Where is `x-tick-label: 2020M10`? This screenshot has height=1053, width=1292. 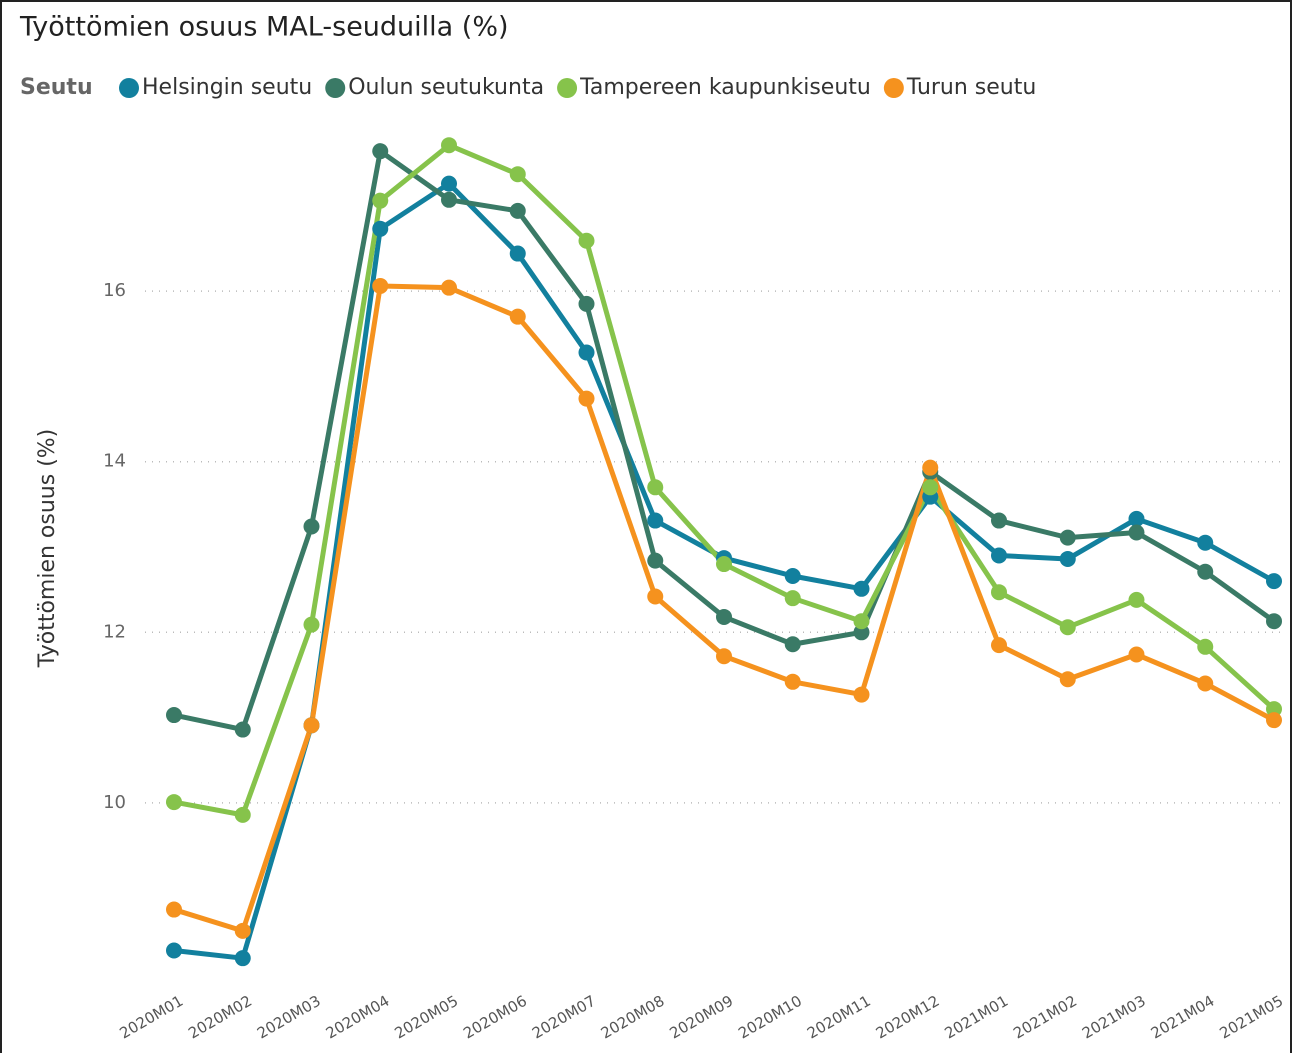 x-tick-label: 2020M10 is located at coordinates (770, 1017).